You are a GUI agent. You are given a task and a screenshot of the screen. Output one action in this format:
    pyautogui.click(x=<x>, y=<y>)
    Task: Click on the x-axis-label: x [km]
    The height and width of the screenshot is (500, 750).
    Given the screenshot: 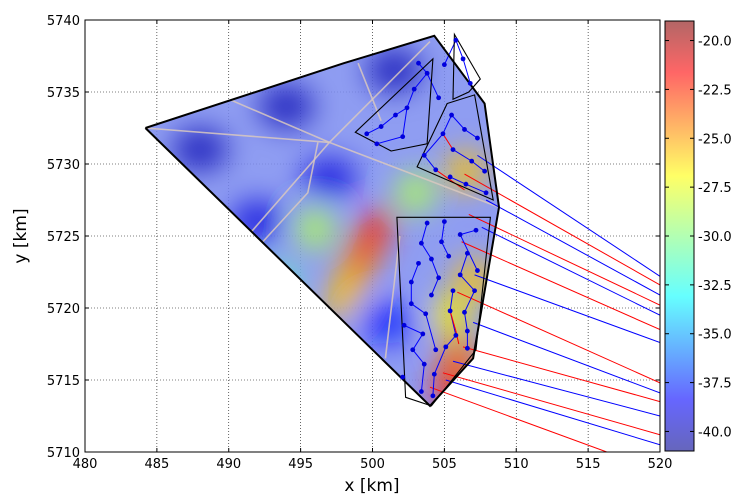 What is the action you would take?
    pyautogui.click(x=371, y=486)
    